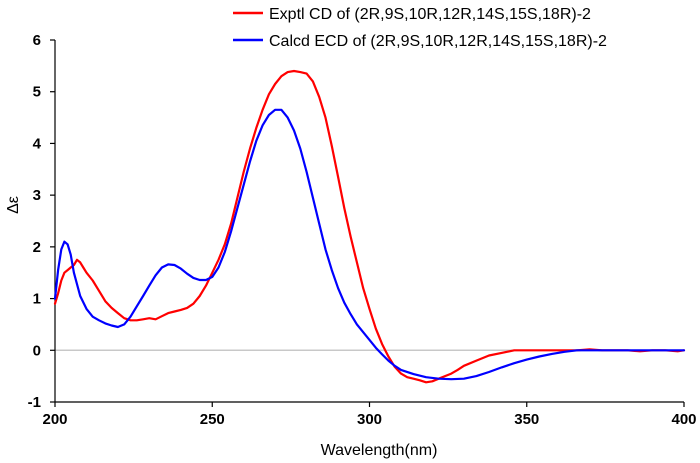 The width and height of the screenshot is (700, 463). I want to click on x-axis-title: Wavelength(nm), so click(379, 450).